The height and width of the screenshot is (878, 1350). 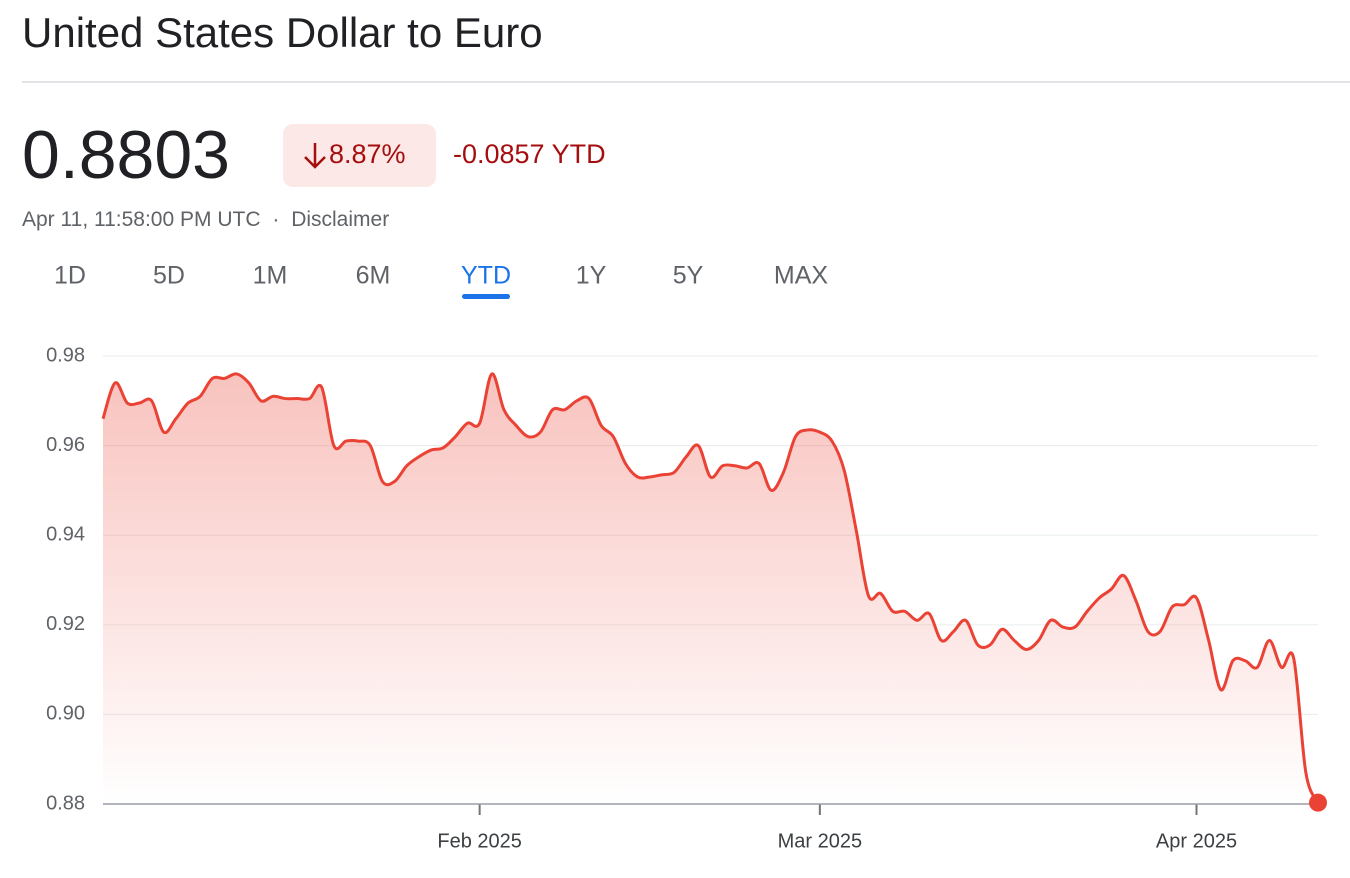 What do you see at coordinates (65, 355) in the screenshot?
I see `y-tick-label: 0.98` at bounding box center [65, 355].